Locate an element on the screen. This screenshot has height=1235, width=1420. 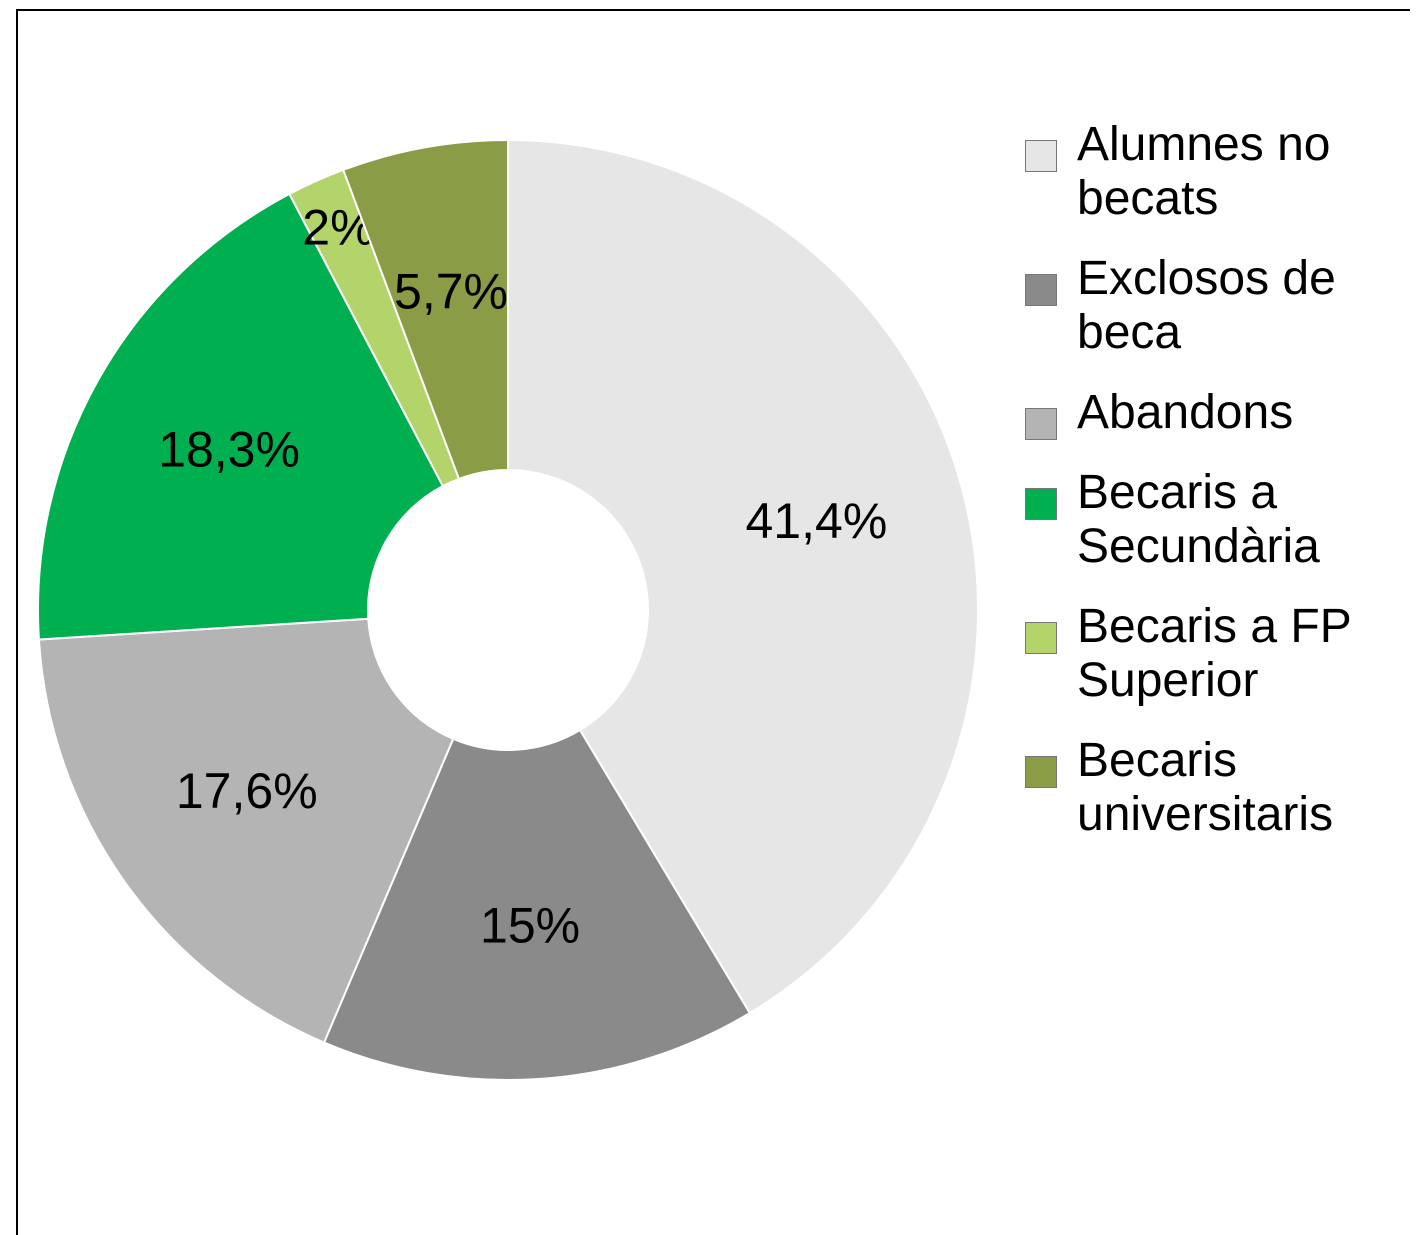
legend-item: Becaris universitaris is located at coordinates (1220, 788).